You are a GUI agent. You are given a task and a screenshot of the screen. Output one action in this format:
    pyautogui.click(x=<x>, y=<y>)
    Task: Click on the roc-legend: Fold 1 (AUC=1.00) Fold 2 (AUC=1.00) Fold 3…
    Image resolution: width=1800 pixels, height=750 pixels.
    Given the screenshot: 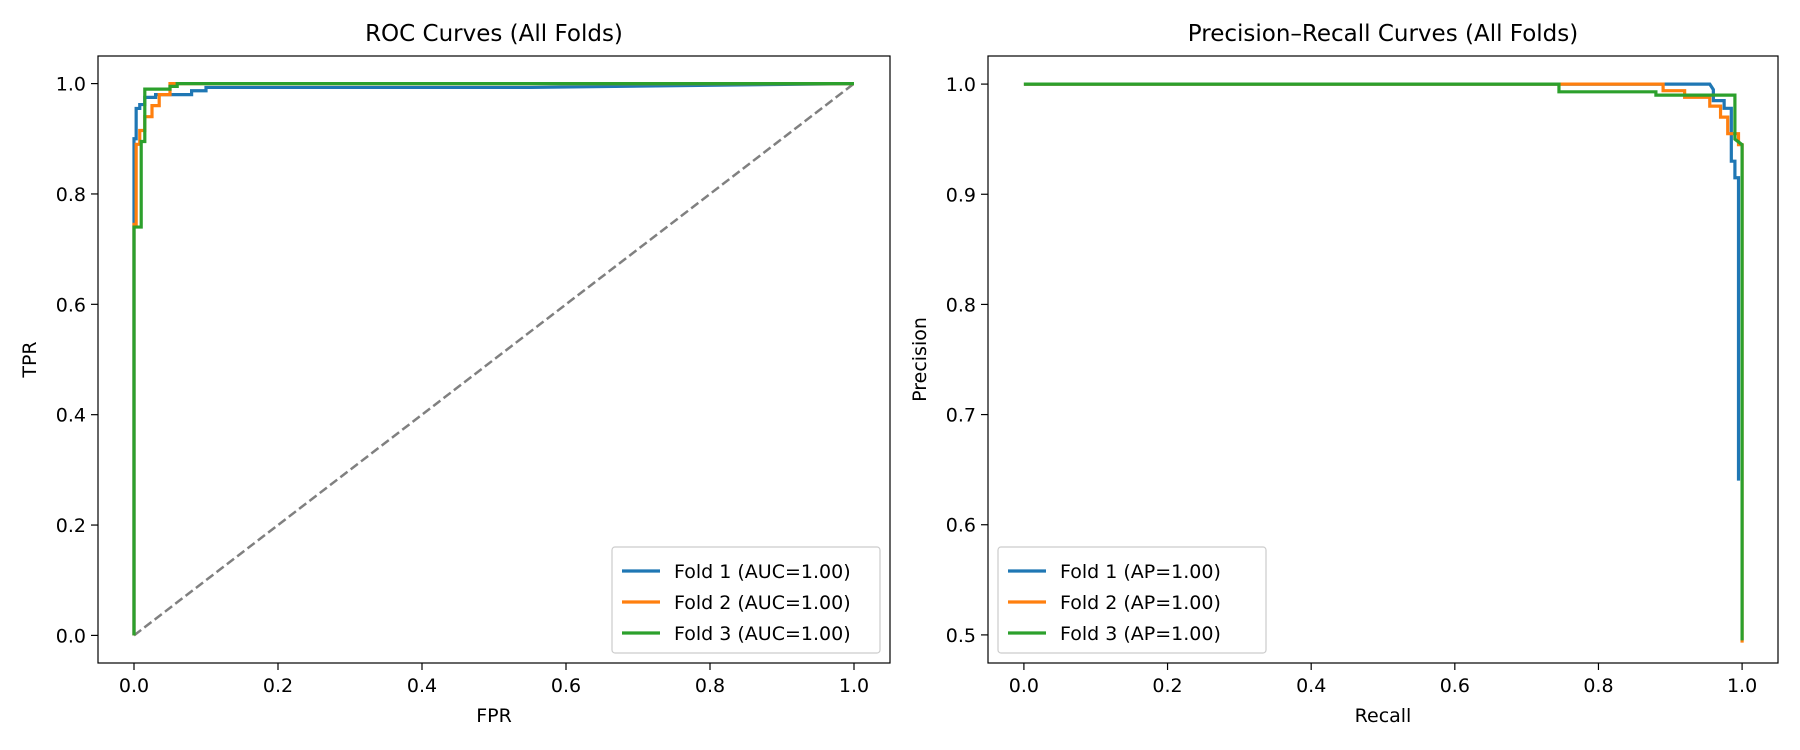 What is the action you would take?
    pyautogui.click(x=746, y=600)
    